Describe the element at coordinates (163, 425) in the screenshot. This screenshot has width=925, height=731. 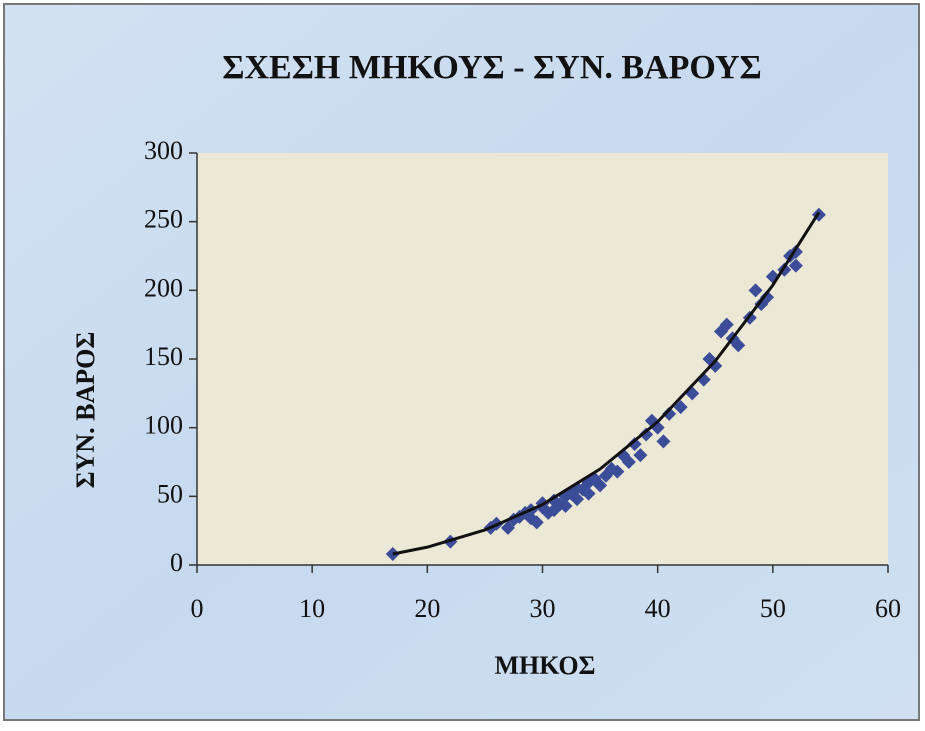
I see `y-tick-label: 100` at that location.